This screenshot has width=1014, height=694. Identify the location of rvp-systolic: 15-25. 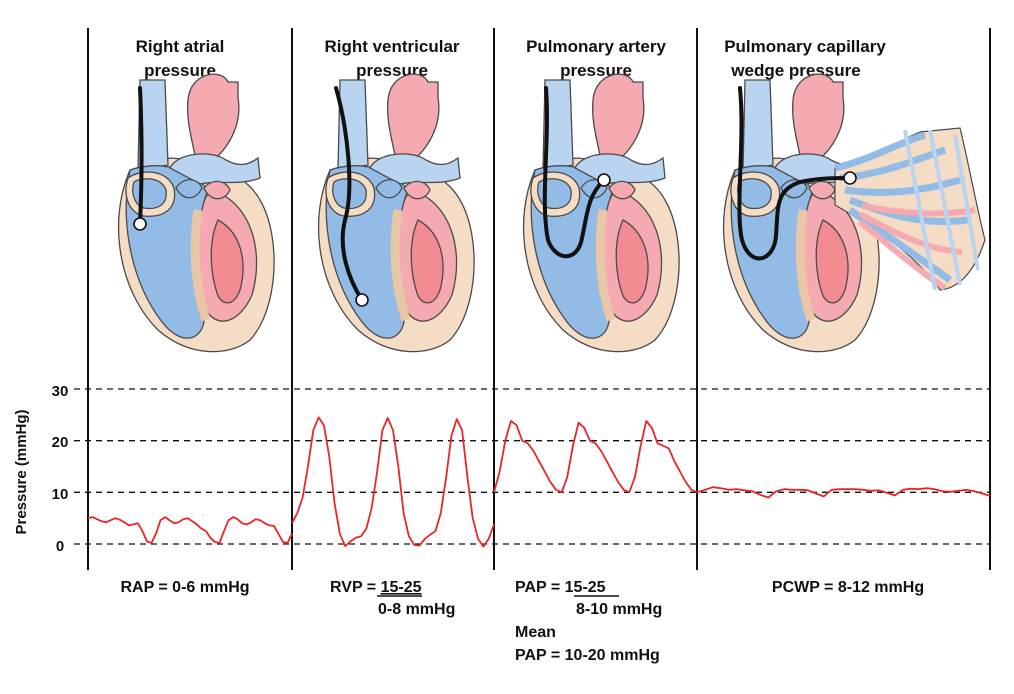
(401, 587).